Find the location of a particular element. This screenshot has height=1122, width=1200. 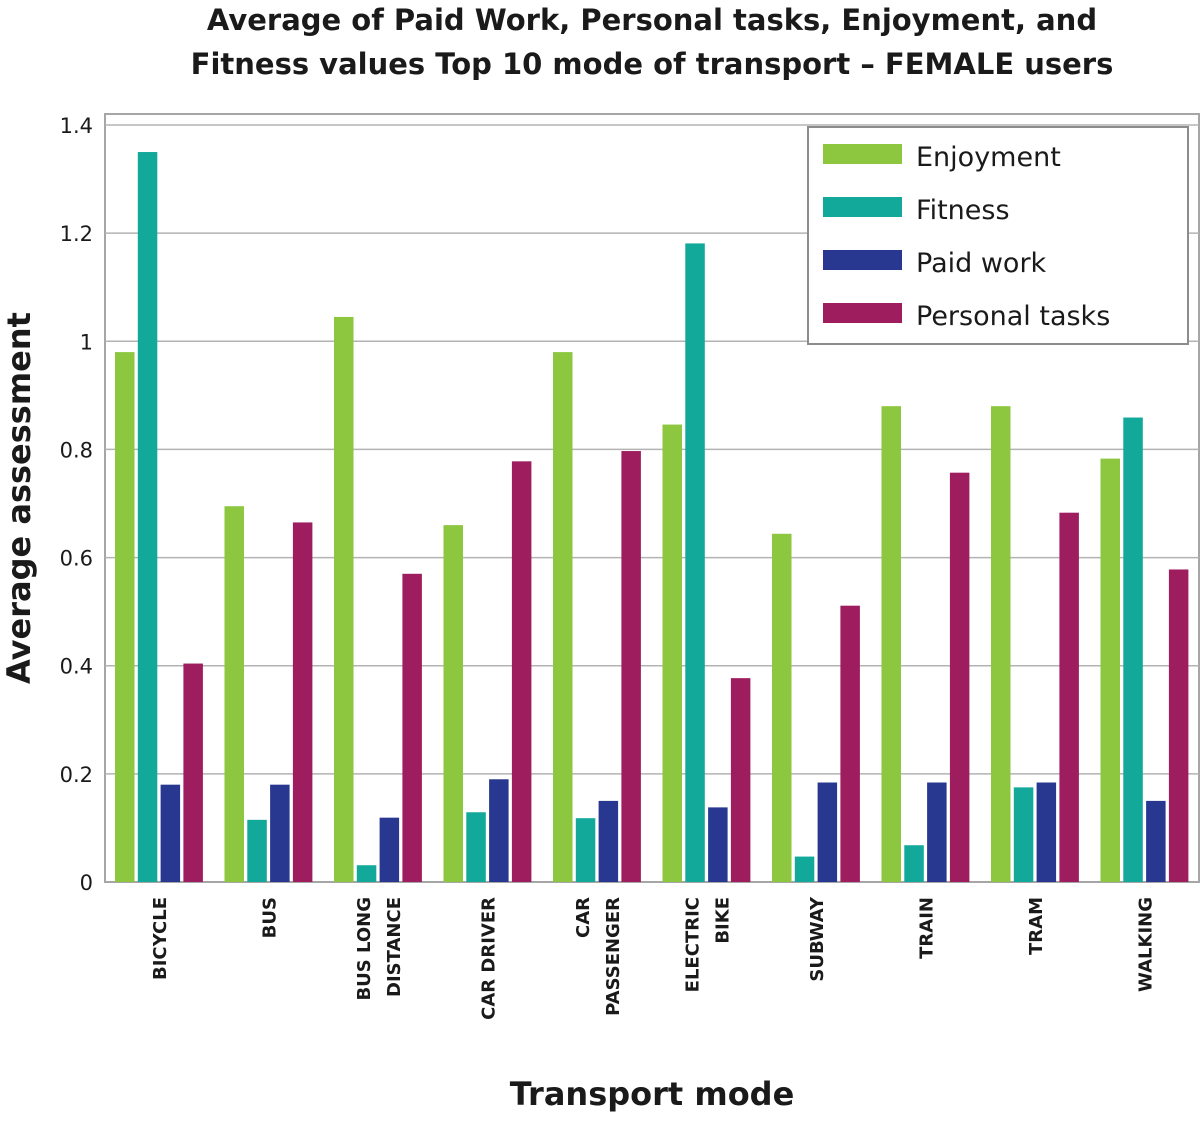

legend-label: Enjoyment is located at coordinates (988, 157).